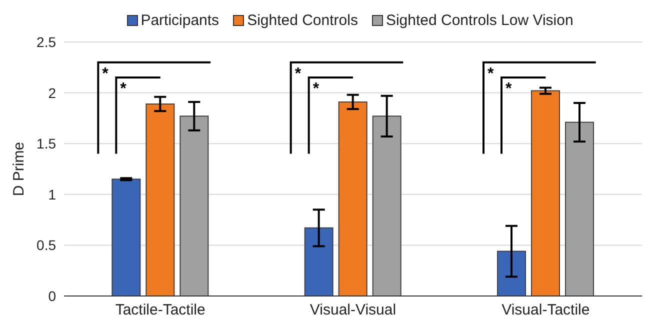  What do you see at coordinates (19, 169) in the screenshot?
I see `y-axis-title: D Prime` at bounding box center [19, 169].